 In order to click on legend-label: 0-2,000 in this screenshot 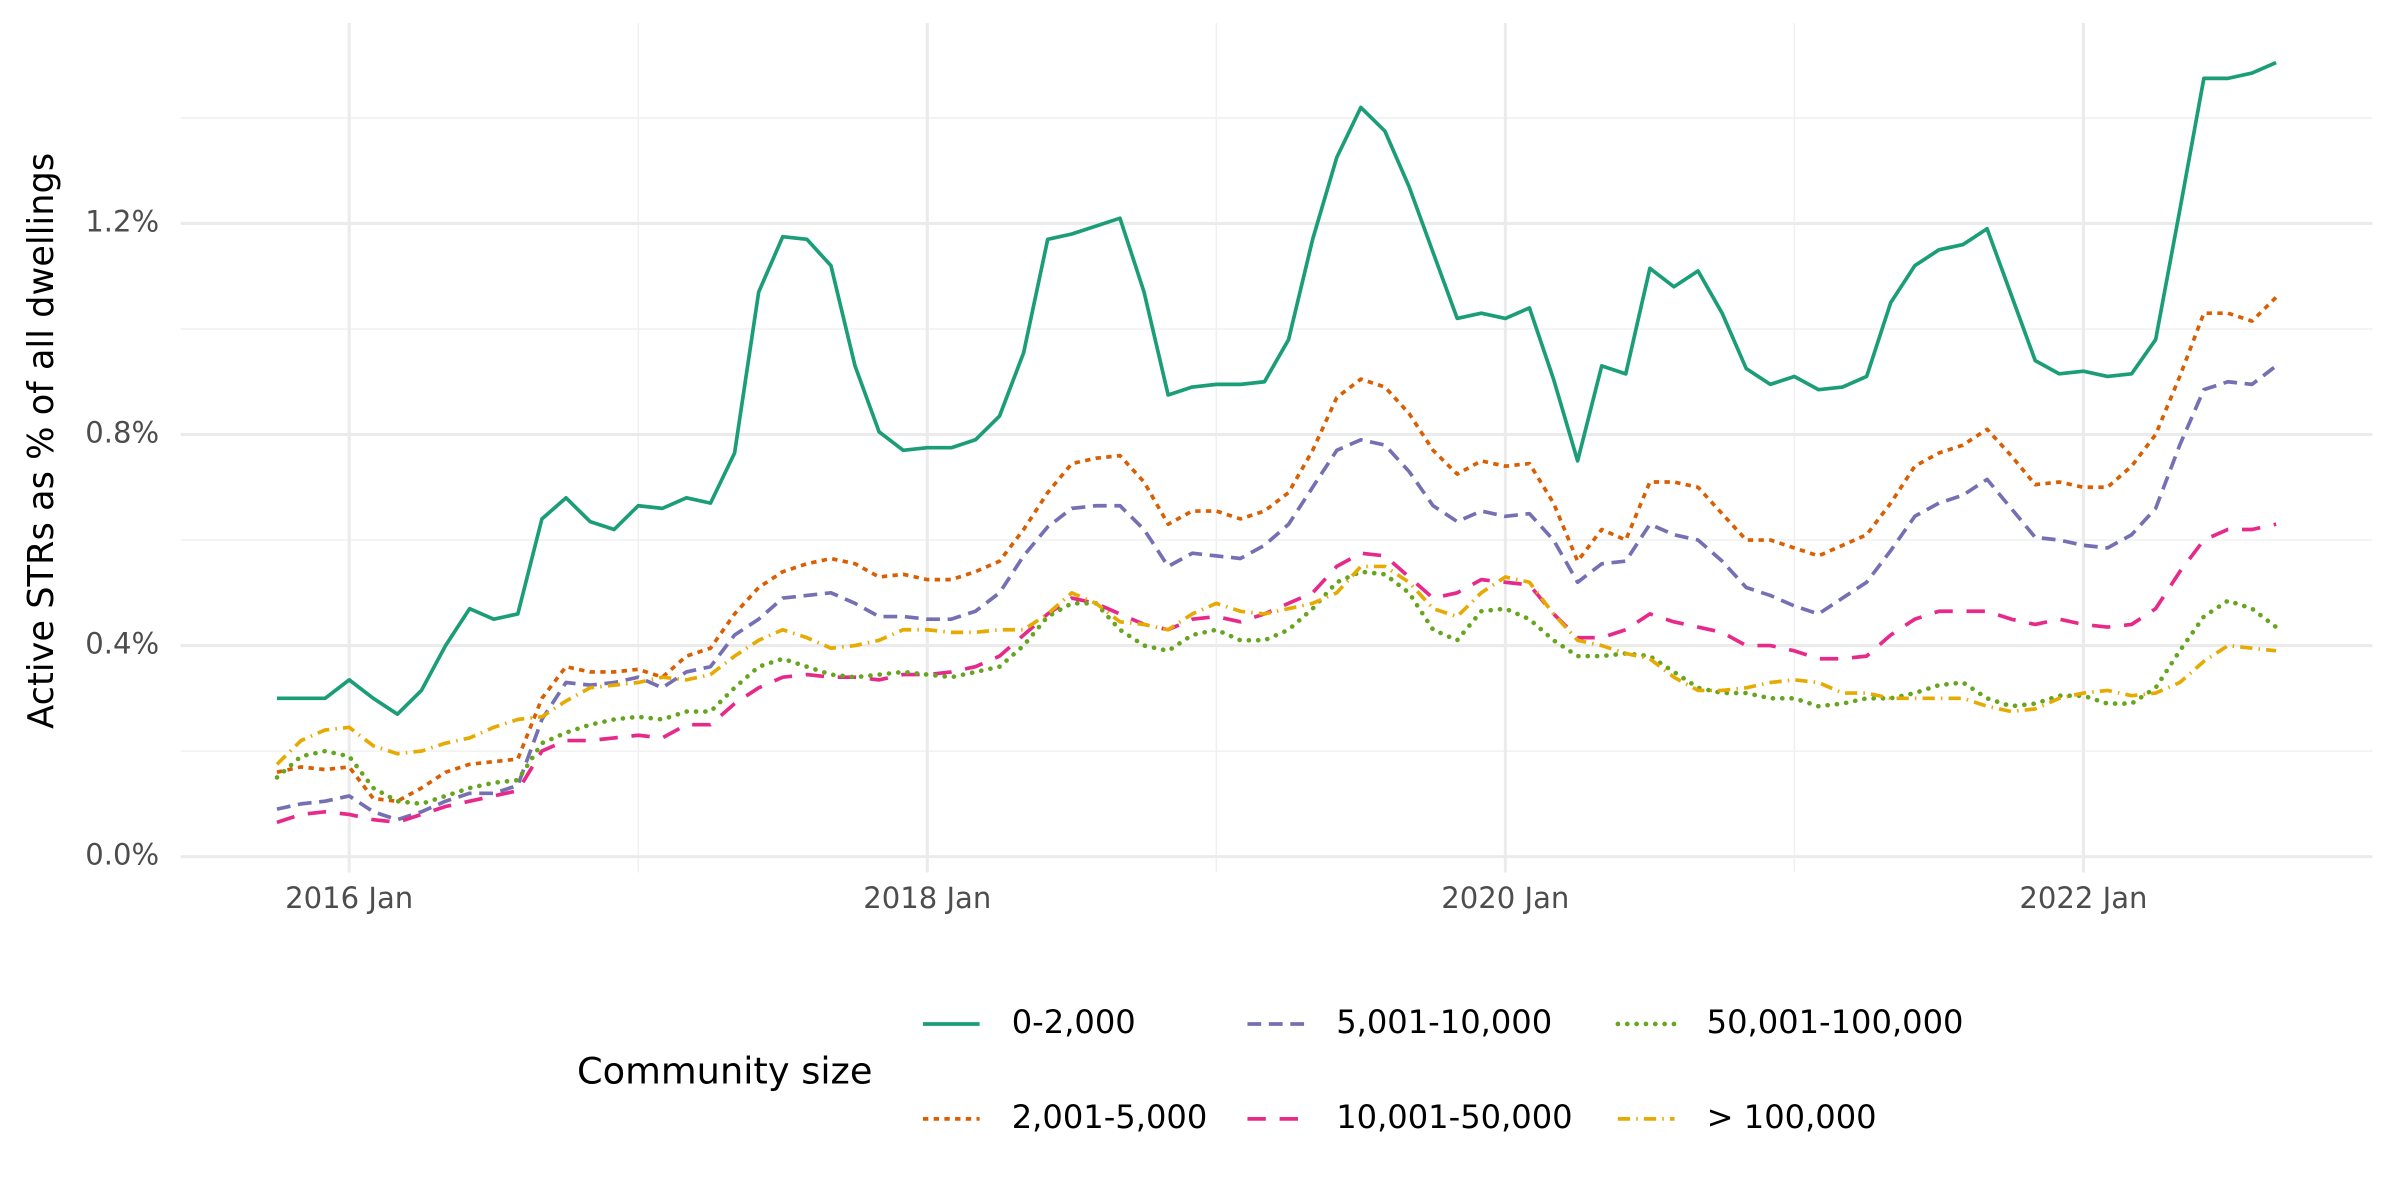, I will do `click(1074, 1022)`.